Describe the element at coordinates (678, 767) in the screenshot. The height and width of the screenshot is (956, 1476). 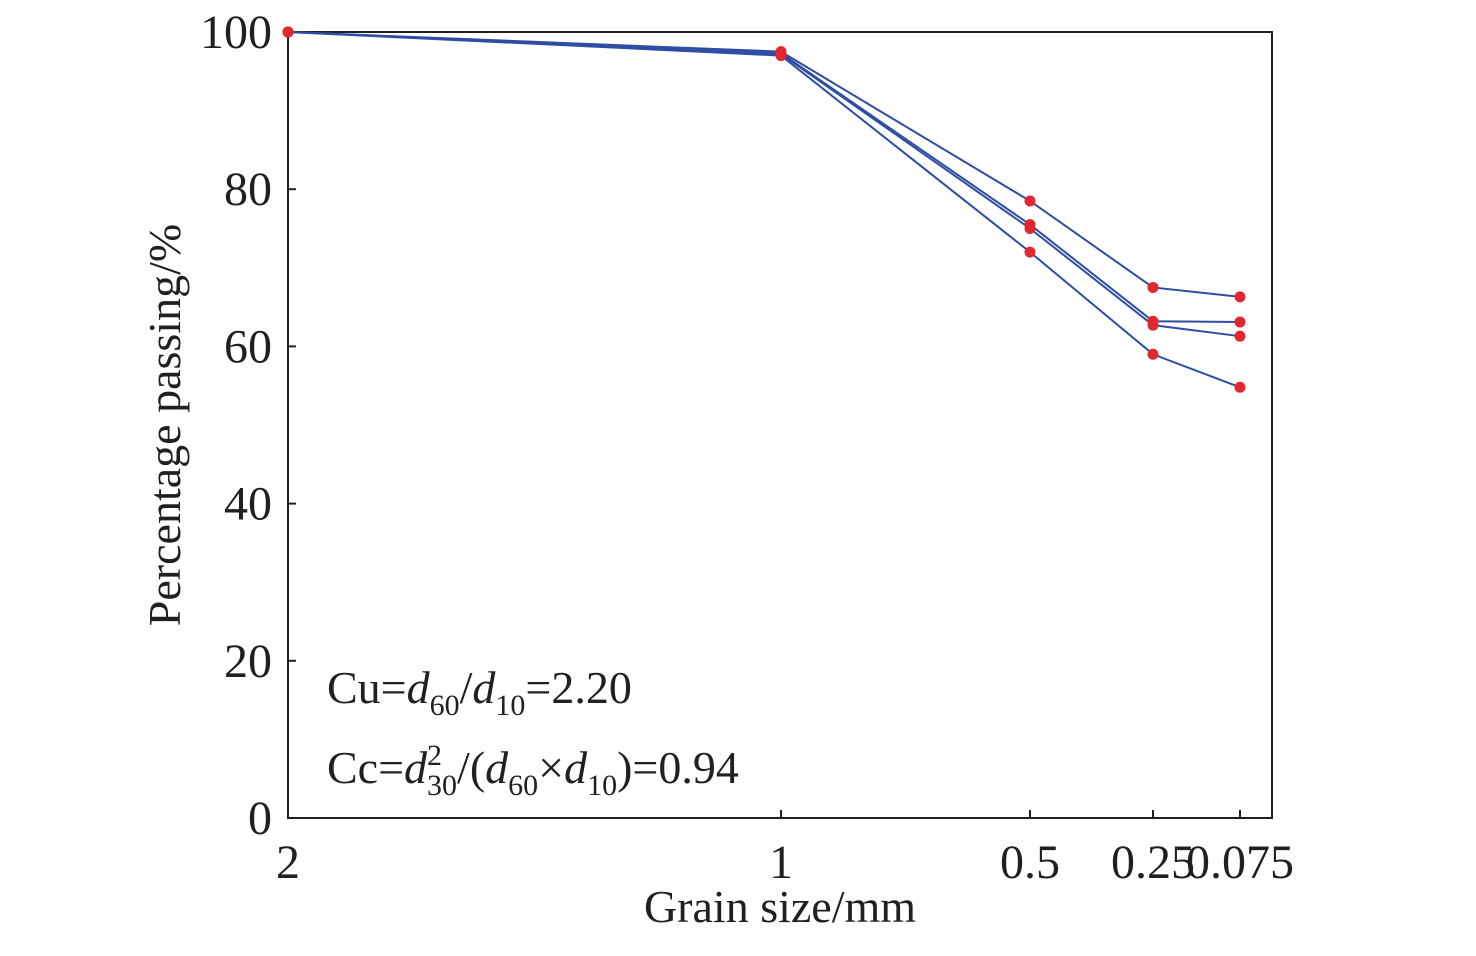
I see `annotation-part: )=0.94` at that location.